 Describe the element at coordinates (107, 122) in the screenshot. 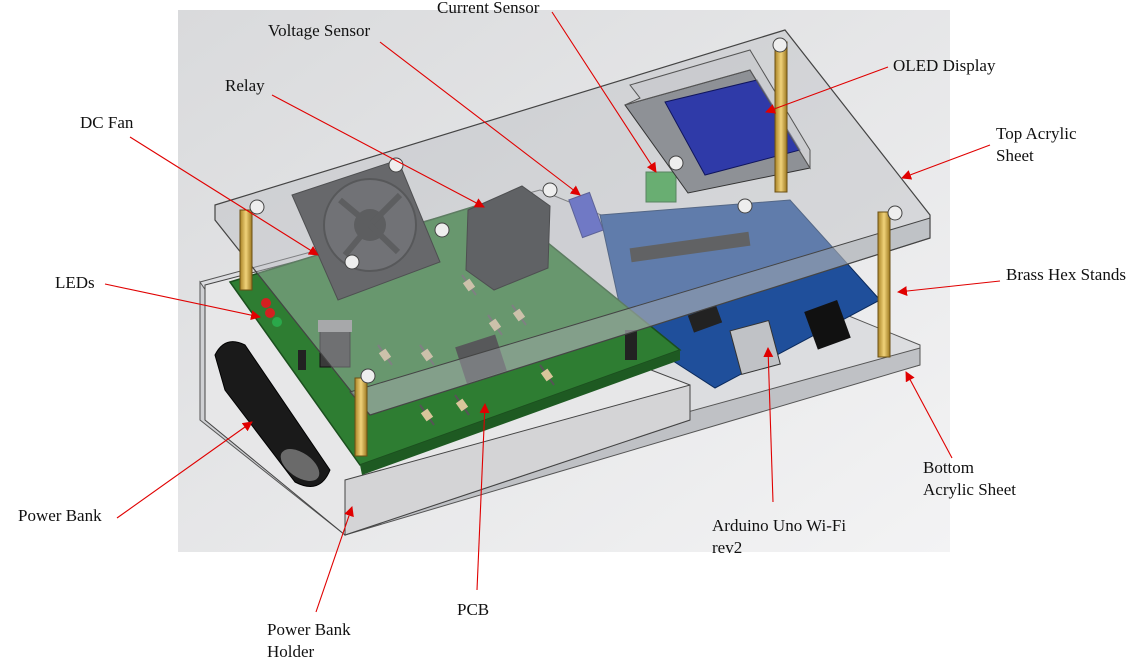

I see `label-dc-fan: DC Fan` at that location.